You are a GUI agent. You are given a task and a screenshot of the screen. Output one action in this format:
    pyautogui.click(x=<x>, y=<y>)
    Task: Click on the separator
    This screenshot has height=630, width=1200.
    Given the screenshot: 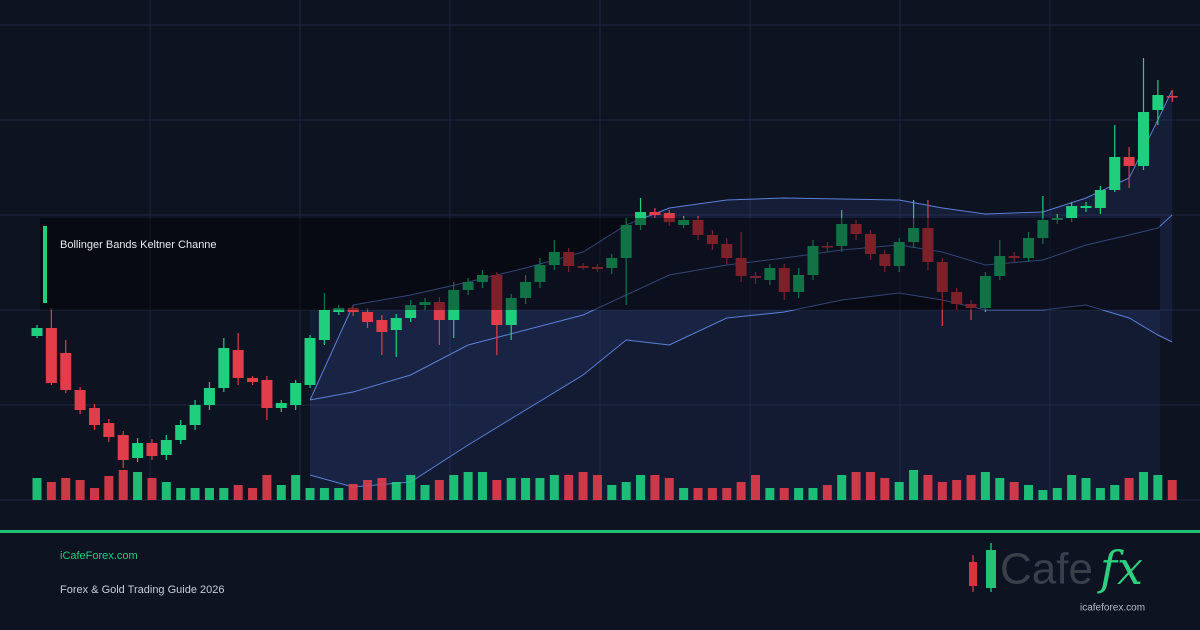 What is the action you would take?
    pyautogui.click(x=600, y=531)
    